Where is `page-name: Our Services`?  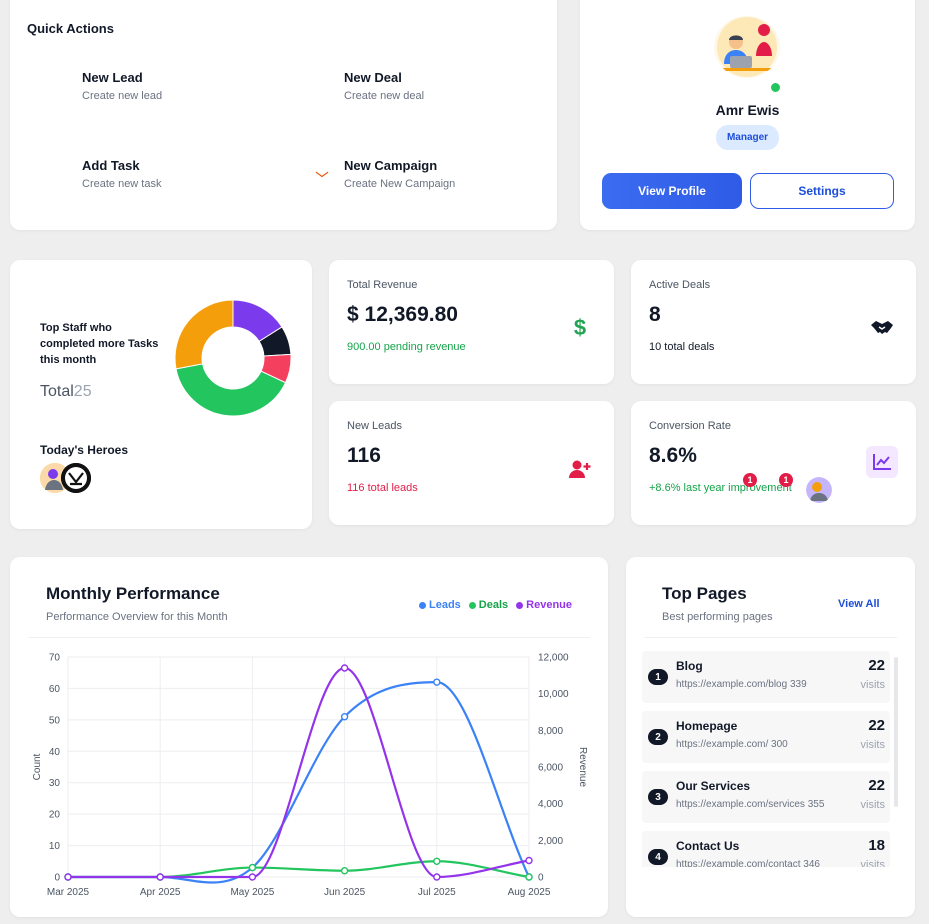 page-name: Our Services is located at coordinates (713, 786).